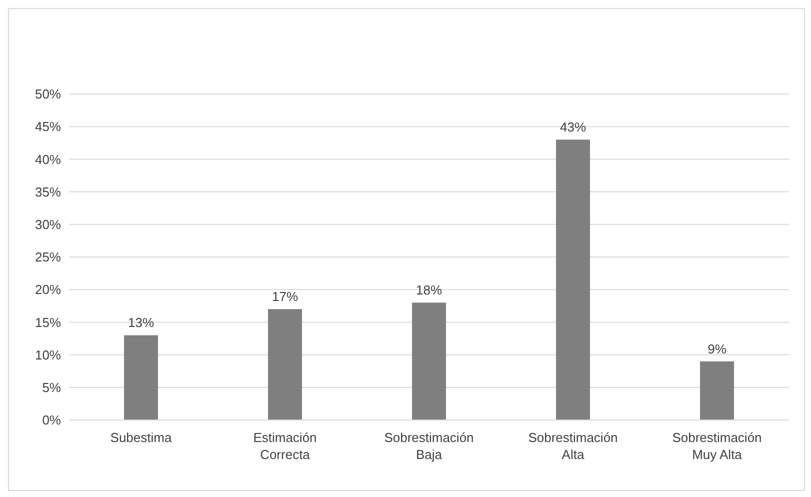 The height and width of the screenshot is (497, 811). What do you see at coordinates (48, 192) in the screenshot?
I see `y-tick-label: 35%` at bounding box center [48, 192].